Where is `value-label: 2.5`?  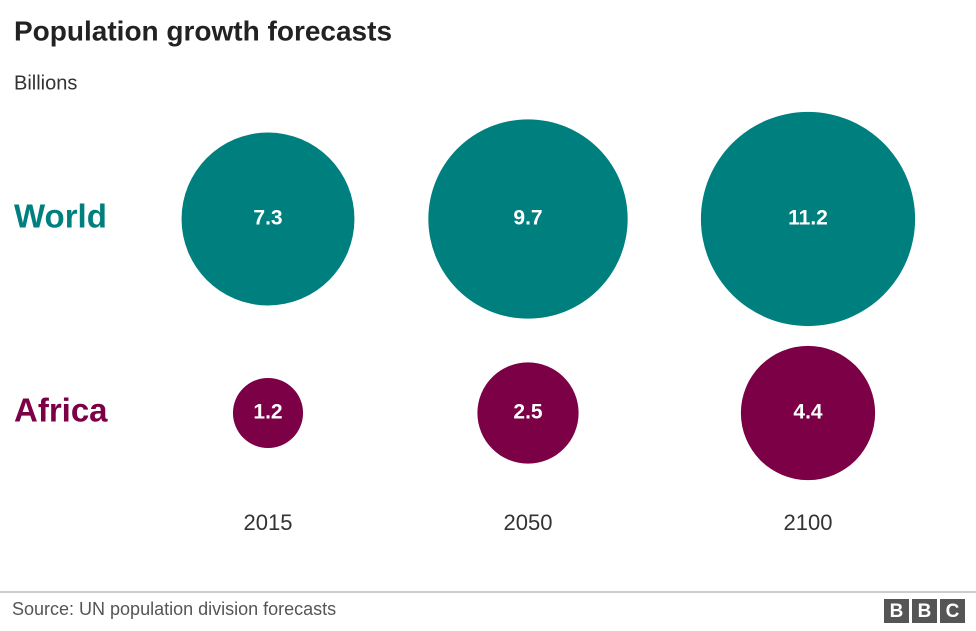
value-label: 2.5 is located at coordinates (528, 412).